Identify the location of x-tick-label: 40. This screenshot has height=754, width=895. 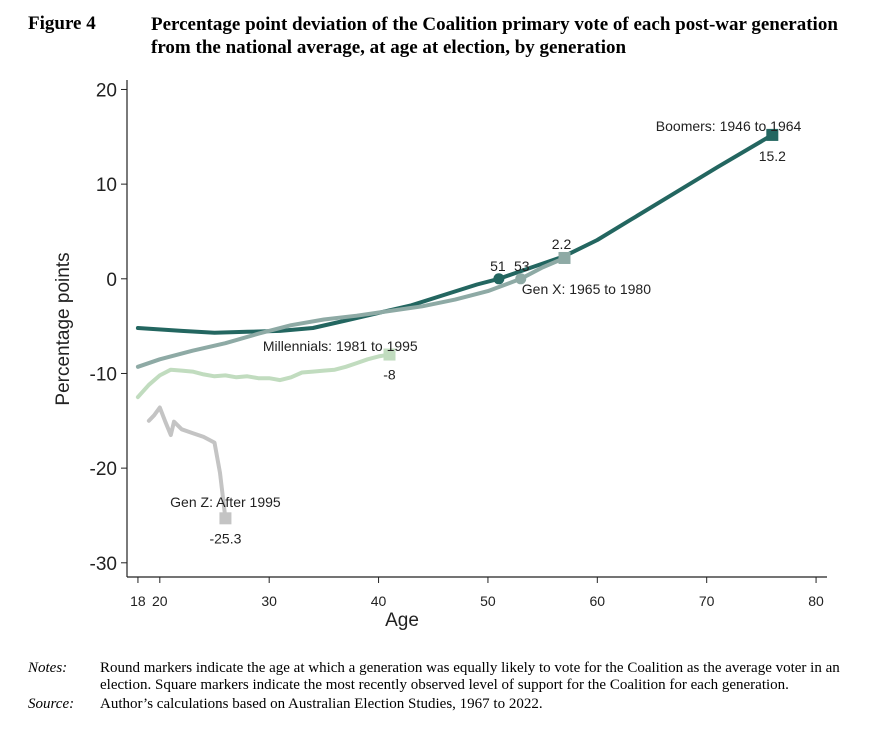
(379, 601).